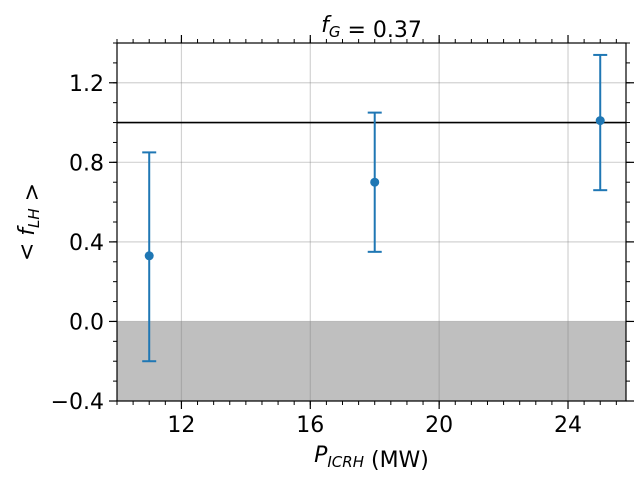 This screenshot has height=480, width=640. Describe the element at coordinates (86, 322) in the screenshot. I see `y-tick-label: 0.0` at that location.